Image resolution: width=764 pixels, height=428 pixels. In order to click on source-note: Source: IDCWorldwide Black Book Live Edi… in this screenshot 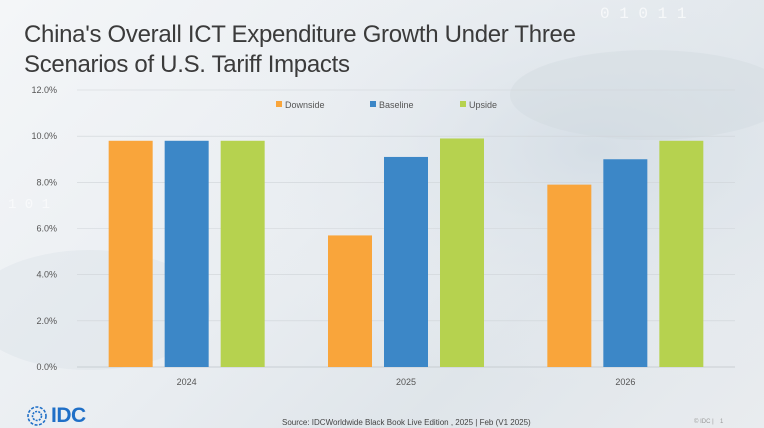, I will do `click(406, 422)`.